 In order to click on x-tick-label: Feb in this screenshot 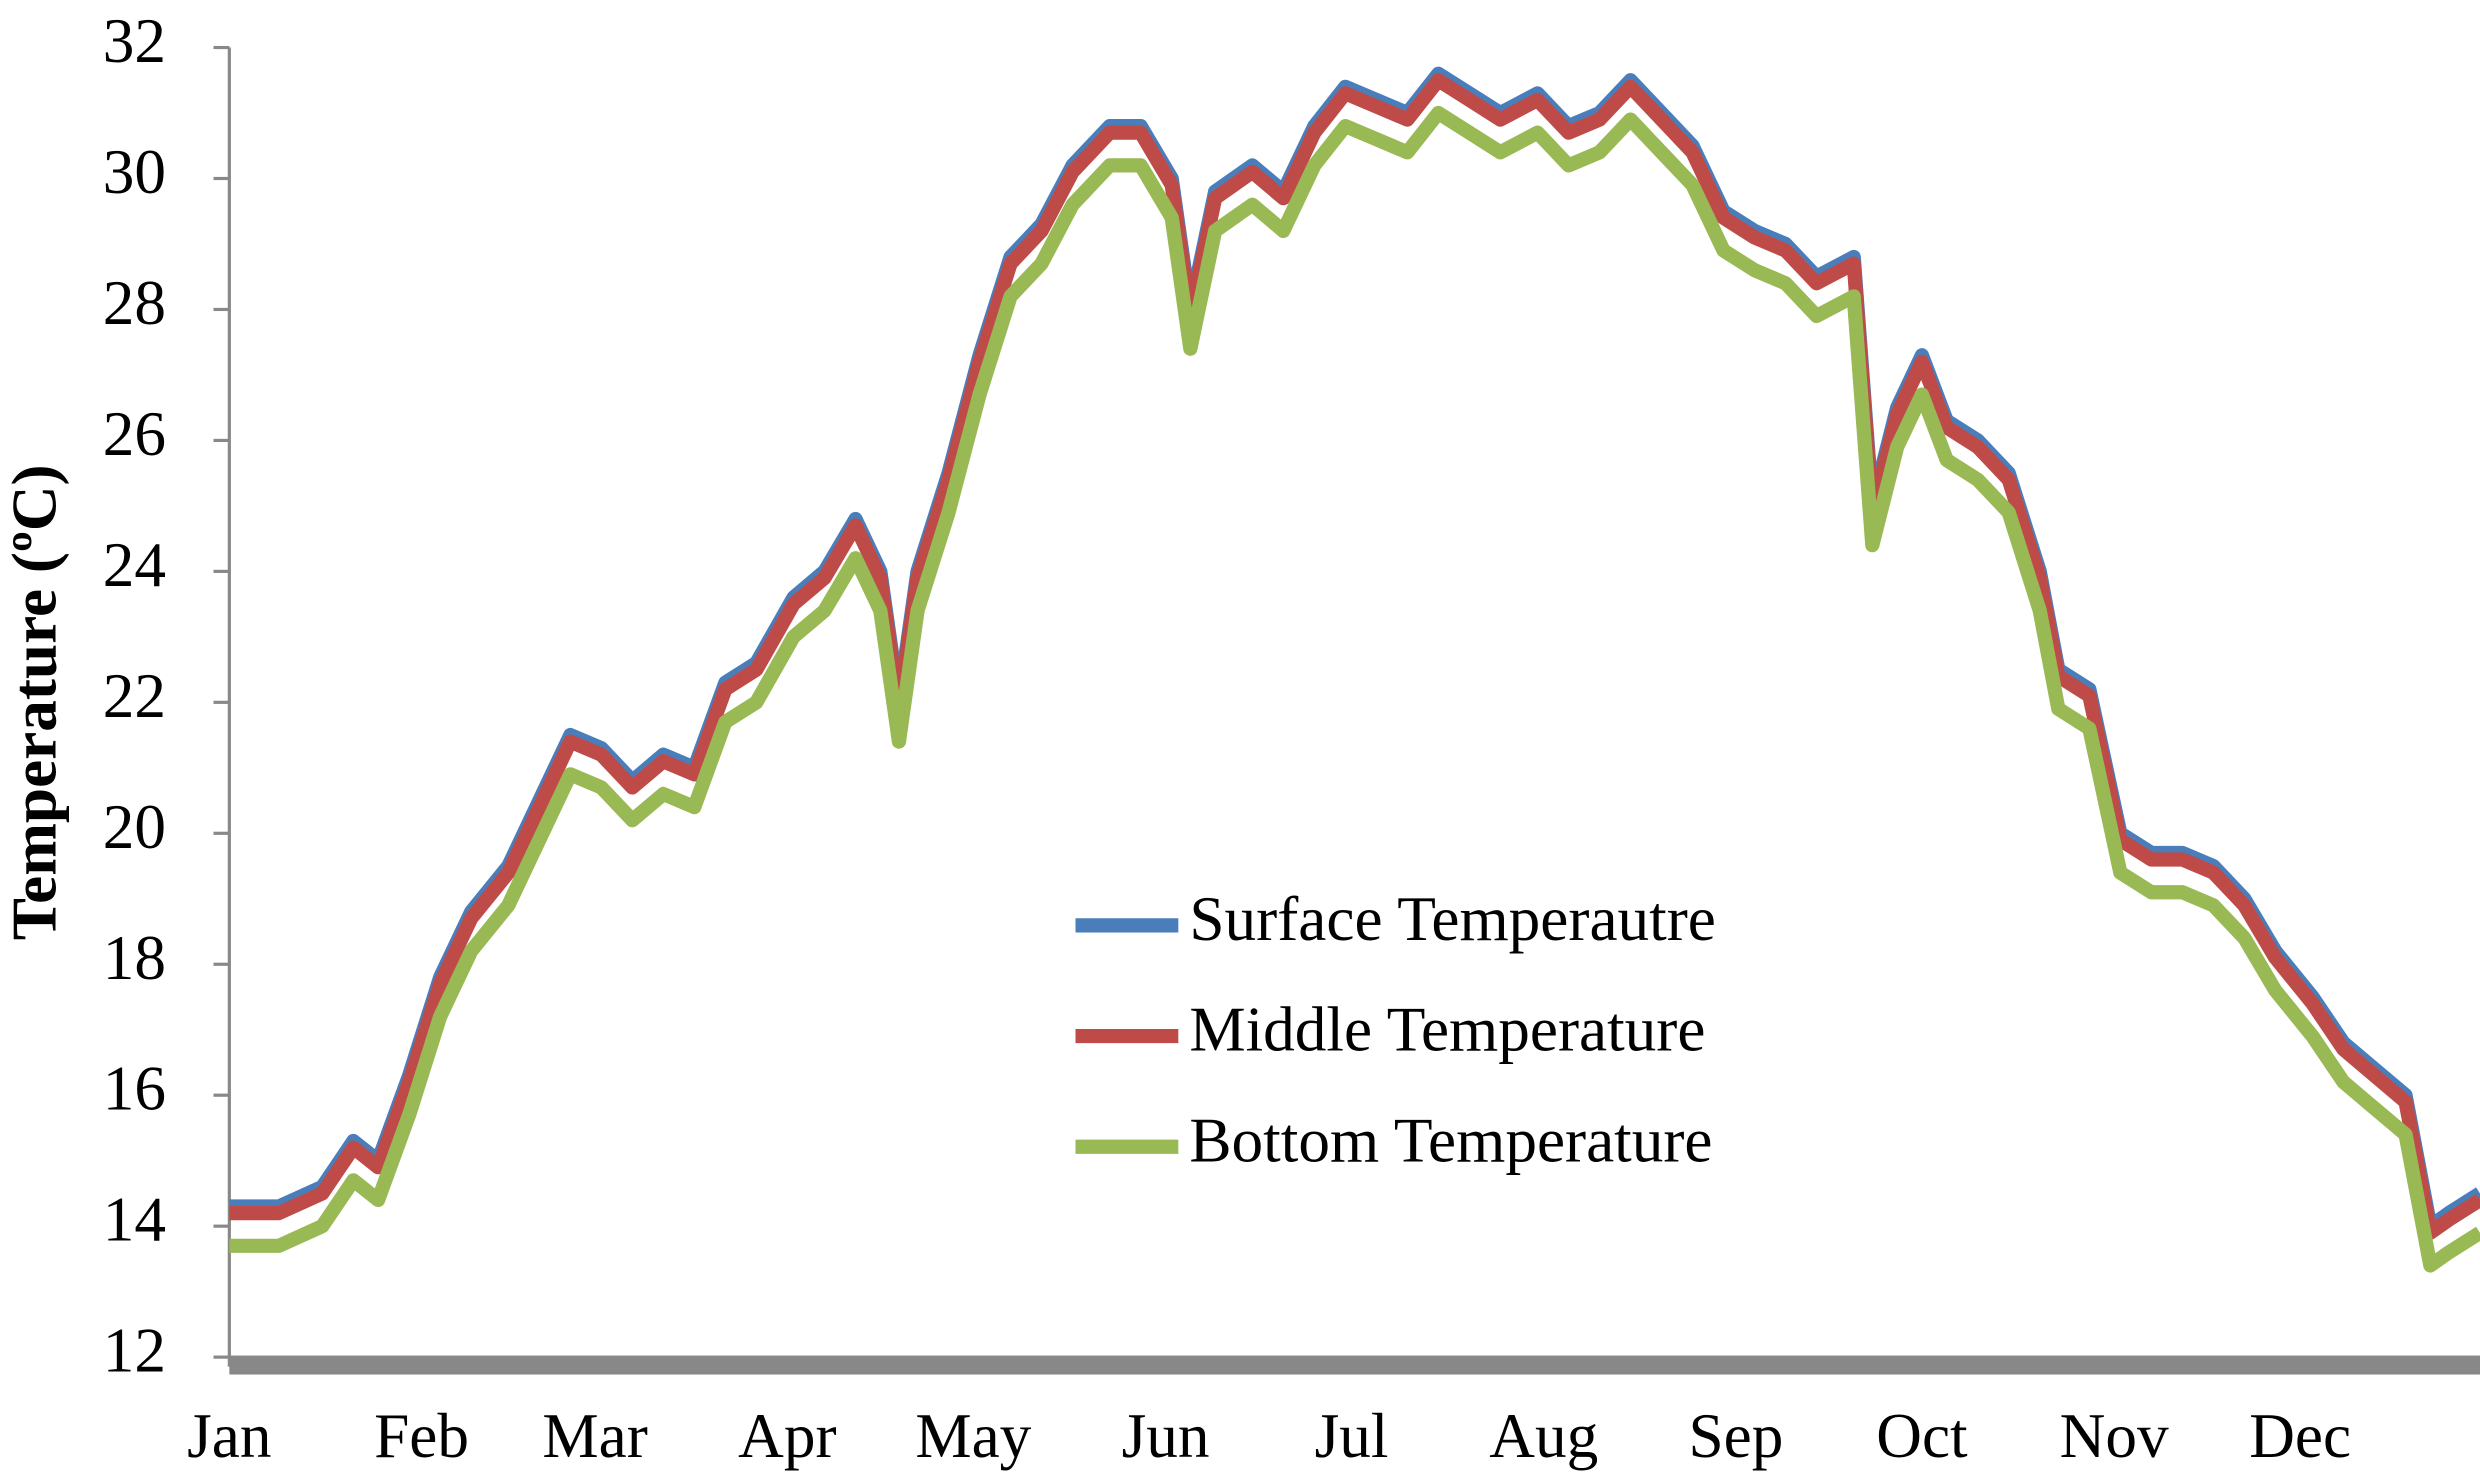, I will do `click(421, 1436)`.